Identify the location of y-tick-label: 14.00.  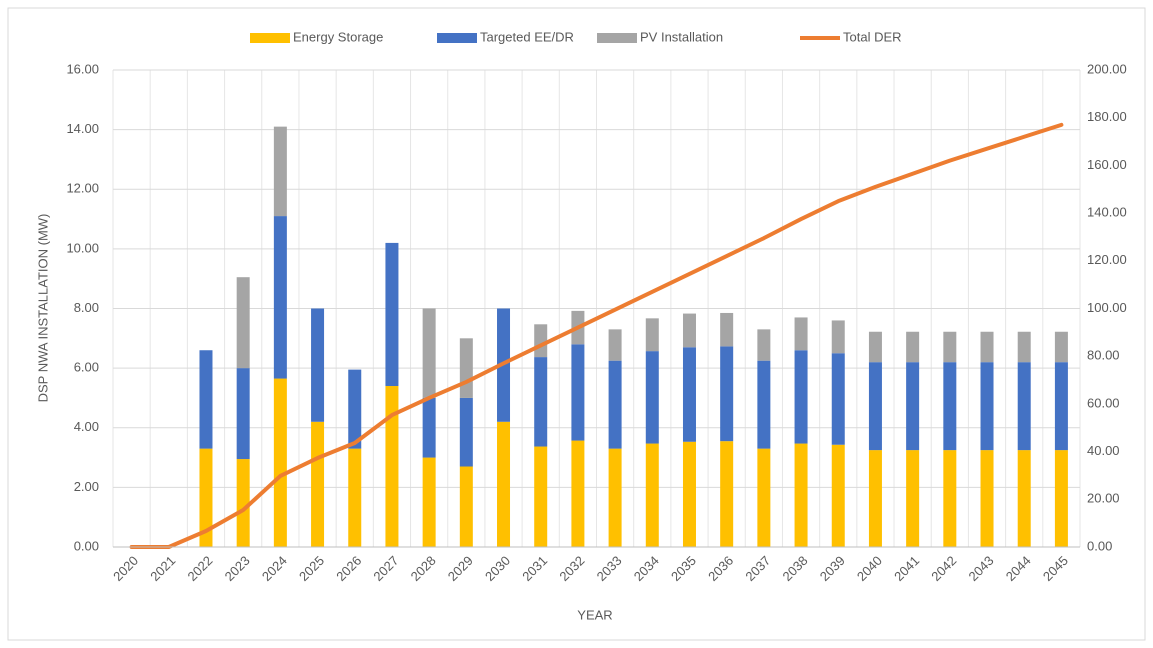
(82, 128).